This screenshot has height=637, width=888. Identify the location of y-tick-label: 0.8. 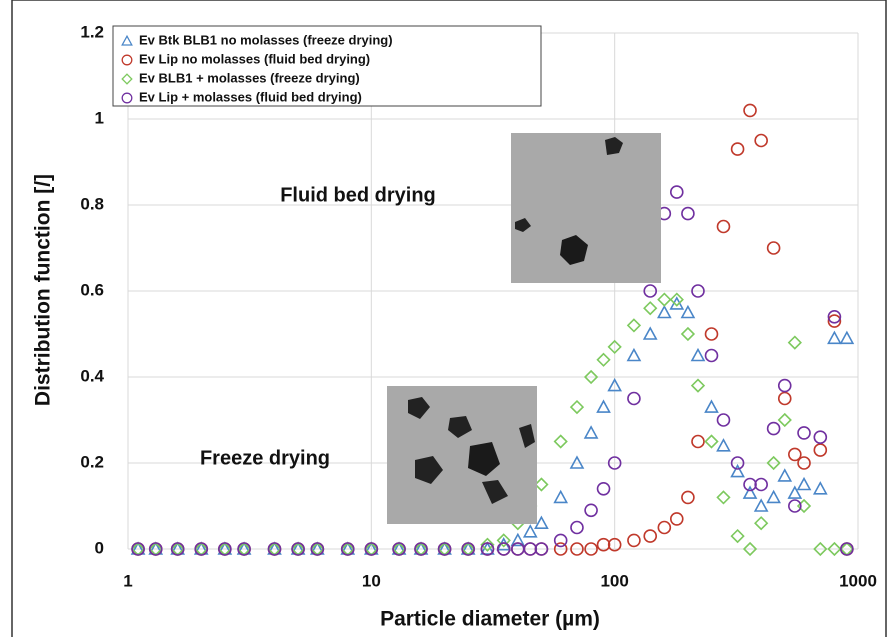
(92, 203).